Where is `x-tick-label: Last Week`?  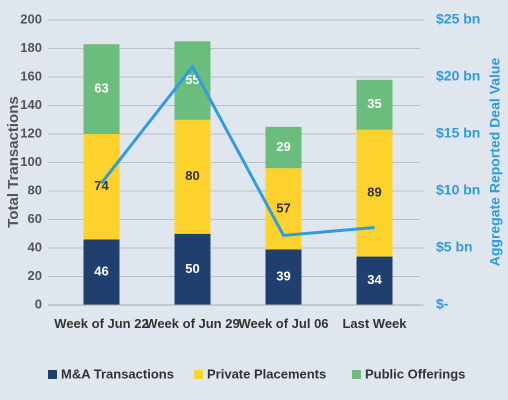
x-tick-label: Last Week is located at coordinates (374, 323).